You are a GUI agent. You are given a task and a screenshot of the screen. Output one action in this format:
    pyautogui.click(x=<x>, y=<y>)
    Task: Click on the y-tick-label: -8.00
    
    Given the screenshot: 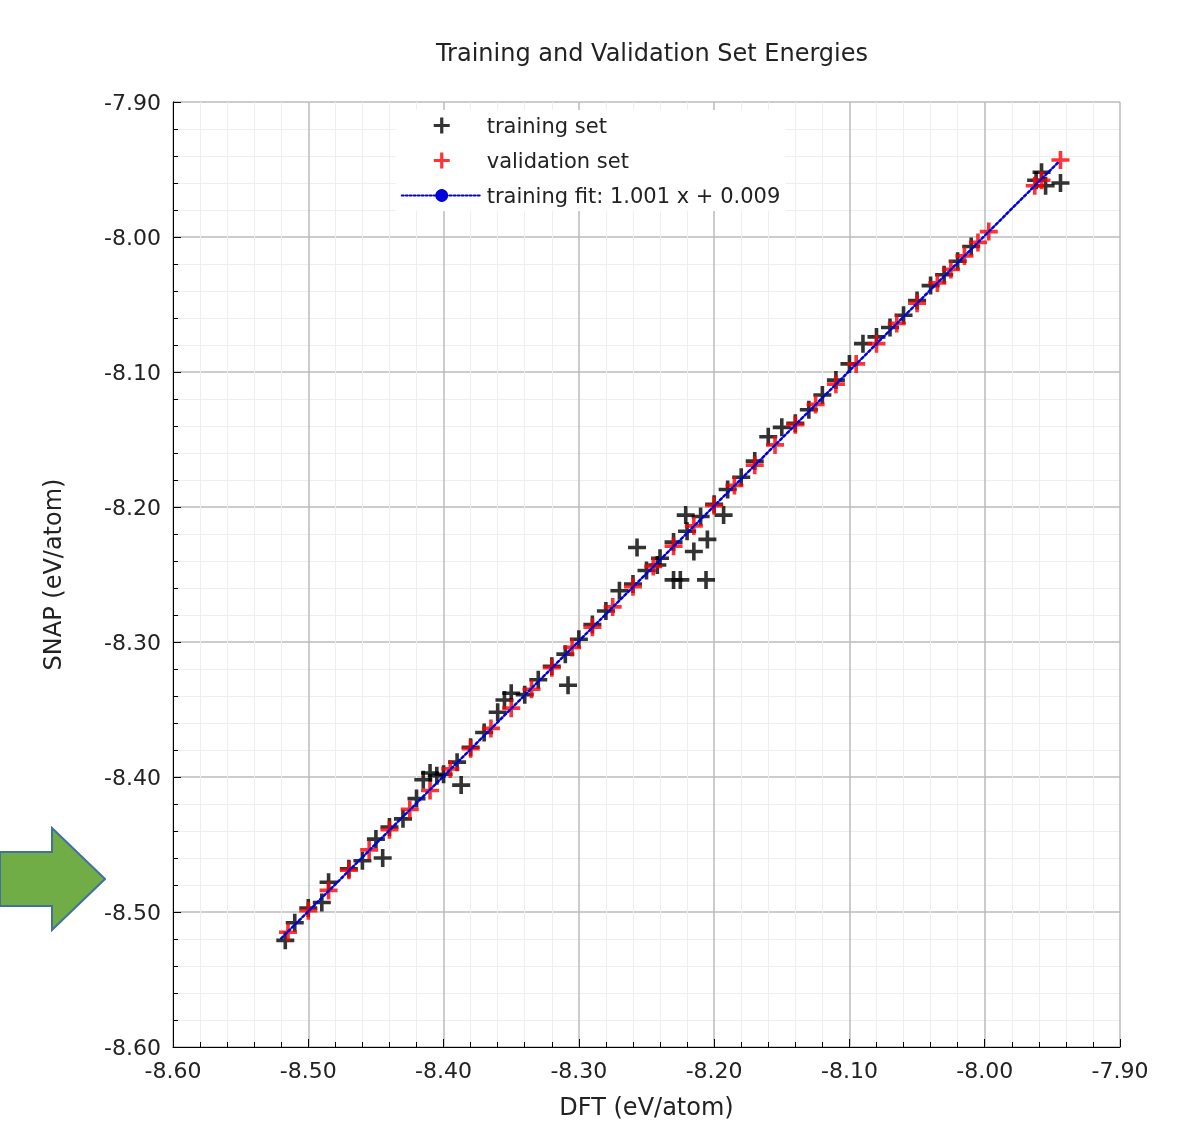 What is the action you would take?
    pyautogui.click(x=132, y=237)
    